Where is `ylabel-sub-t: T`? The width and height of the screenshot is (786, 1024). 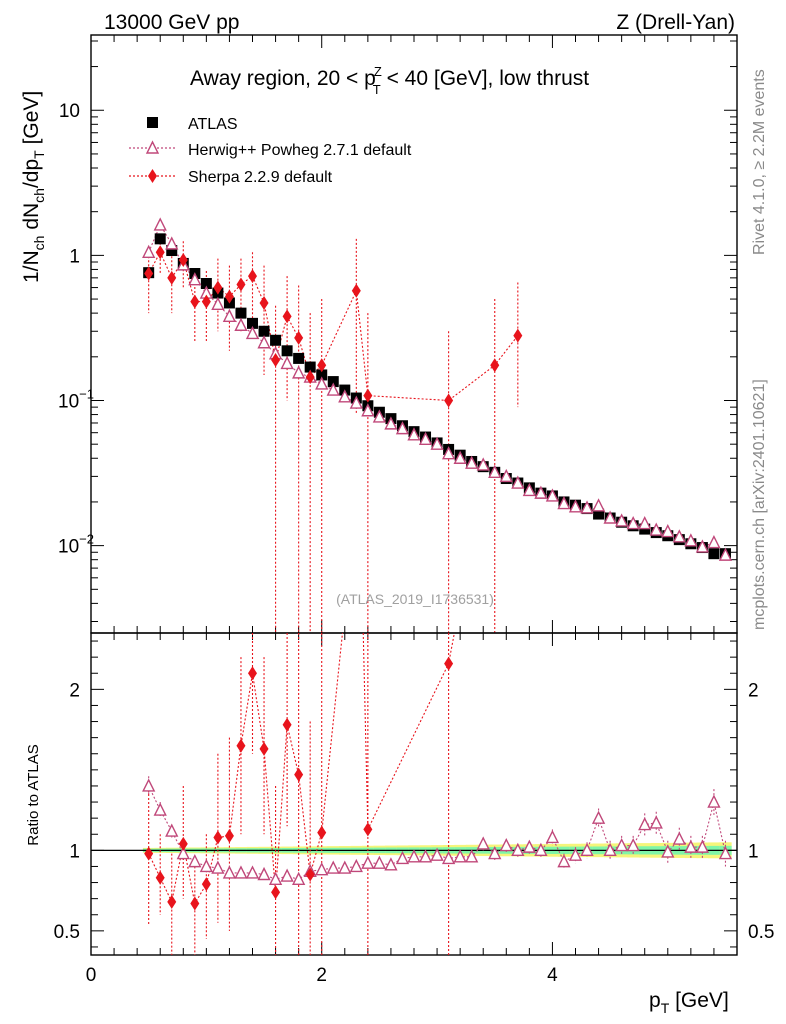
ylabel-sub-t: T is located at coordinates (39, 154).